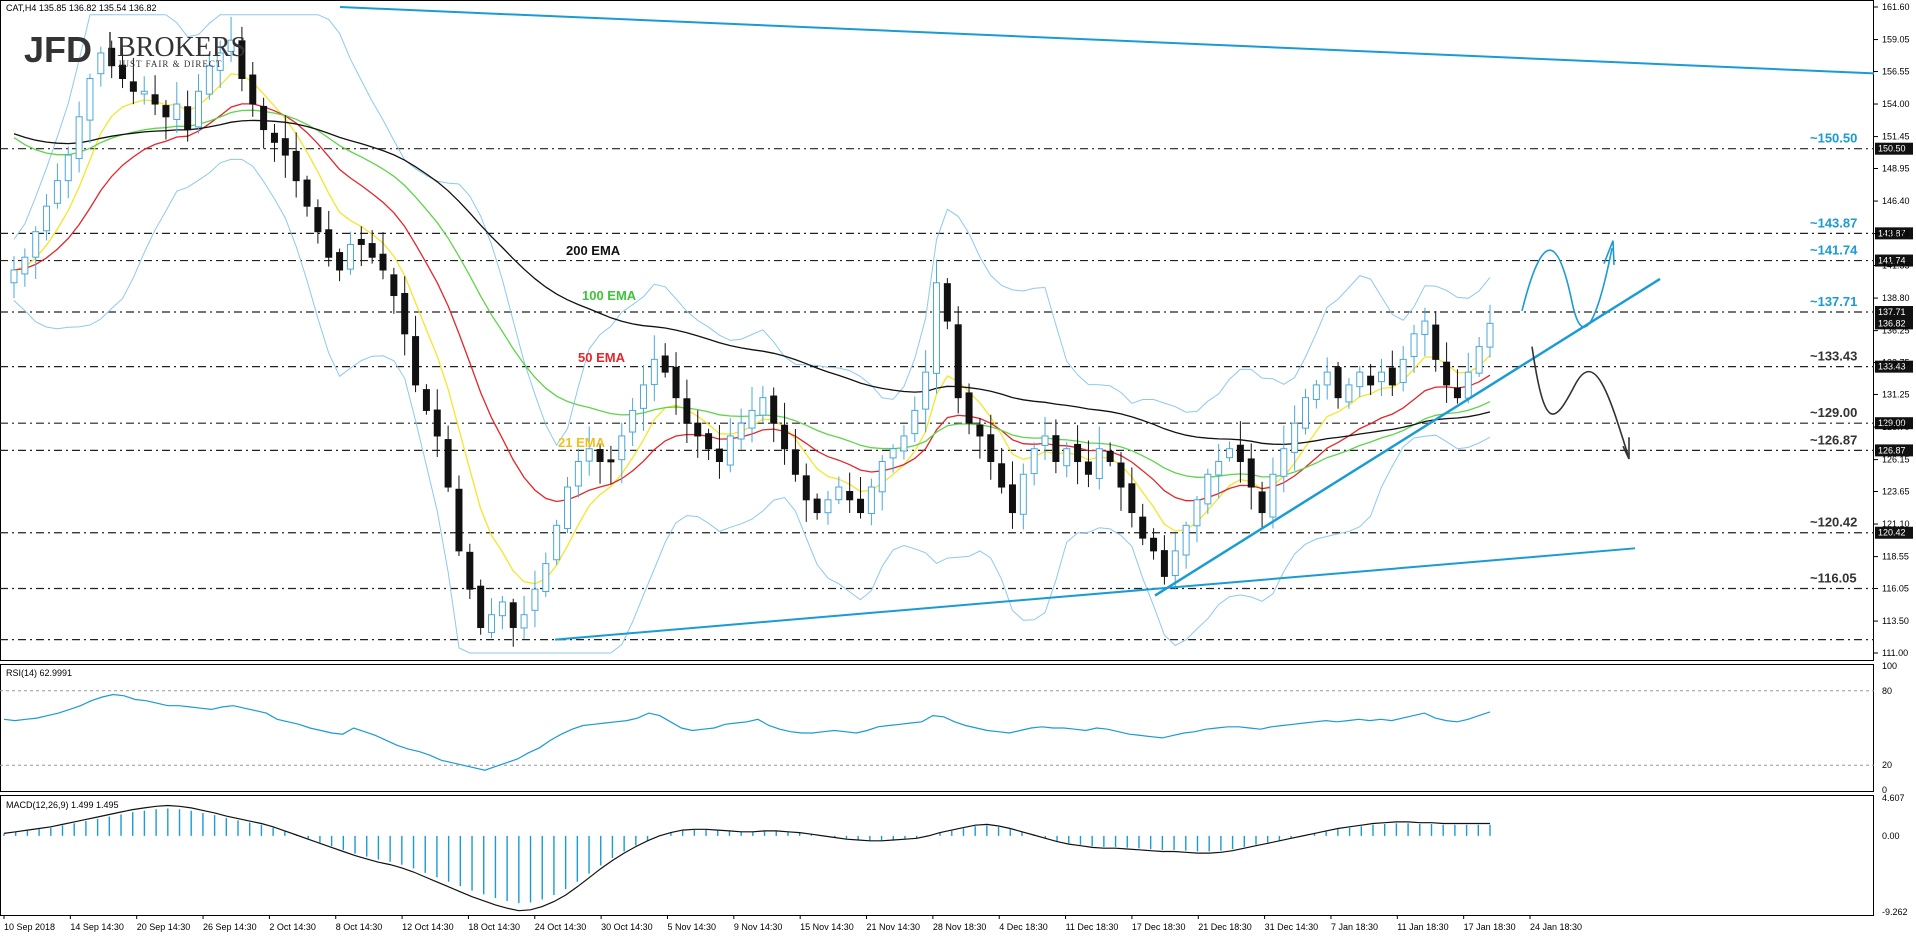  I want to click on time-tick-label: 31 Dec 14:30, so click(1292, 927).